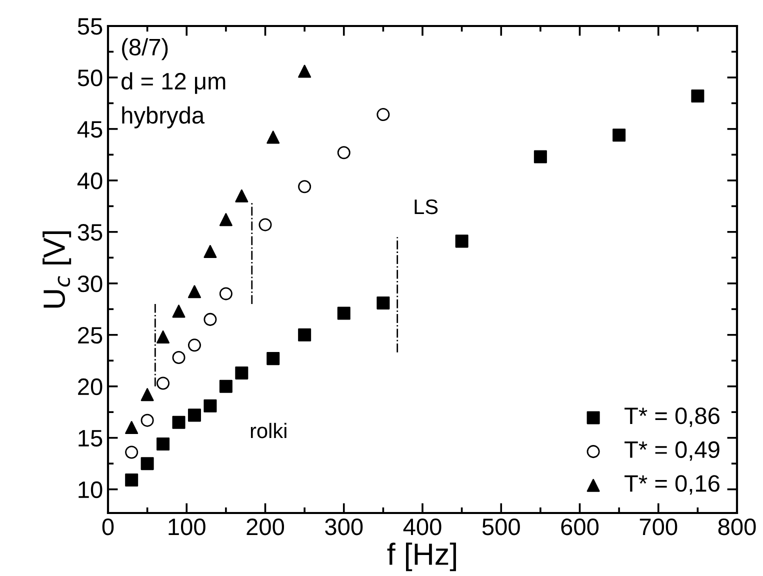  What do you see at coordinates (145, 49) in the screenshot?
I see `annotation: (8/7)` at bounding box center [145, 49].